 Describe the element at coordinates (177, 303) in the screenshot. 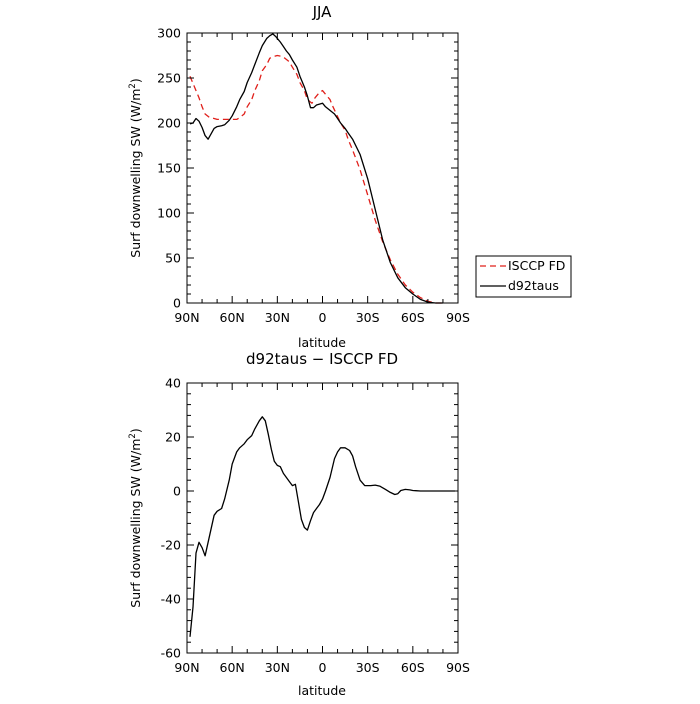

I see `top-panel-y-tick-label: 0` at that location.